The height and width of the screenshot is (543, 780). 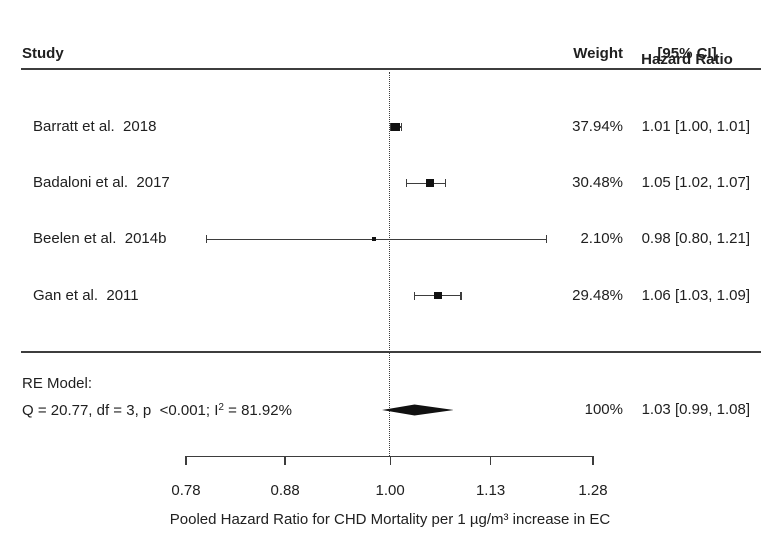 I want to click on hazard-ratio-column-header: Hazard Ratio, so click(x=687, y=60).